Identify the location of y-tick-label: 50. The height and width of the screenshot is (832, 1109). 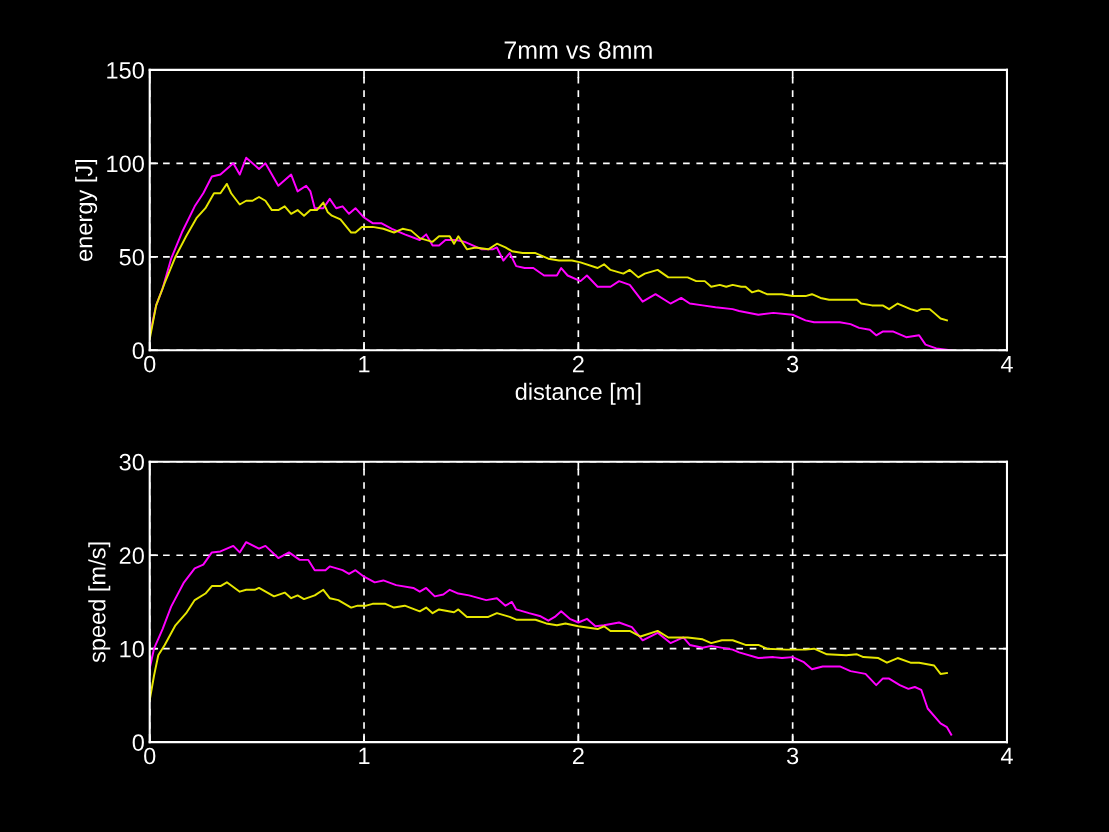
(131, 257).